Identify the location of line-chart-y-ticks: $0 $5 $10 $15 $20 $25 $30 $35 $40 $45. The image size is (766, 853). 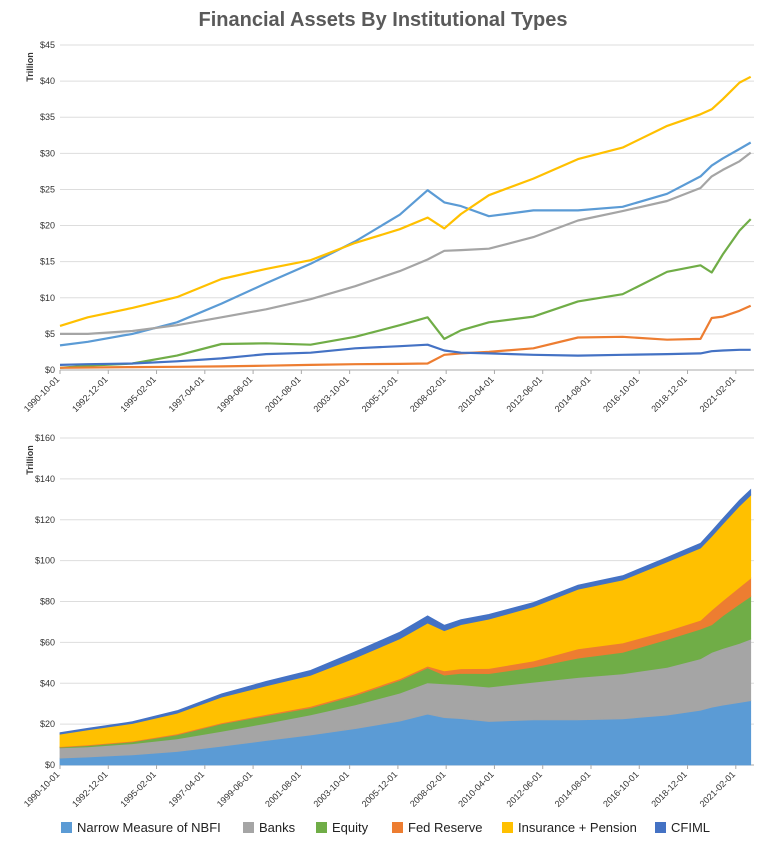
(47, 207).